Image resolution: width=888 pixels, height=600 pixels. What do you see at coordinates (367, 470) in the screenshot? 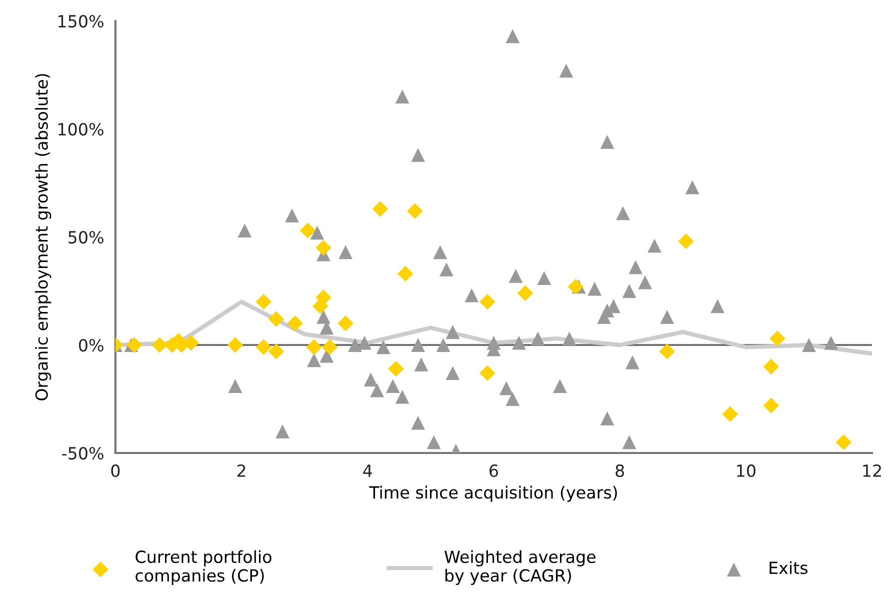
I see `x-tick-label: 4` at bounding box center [367, 470].